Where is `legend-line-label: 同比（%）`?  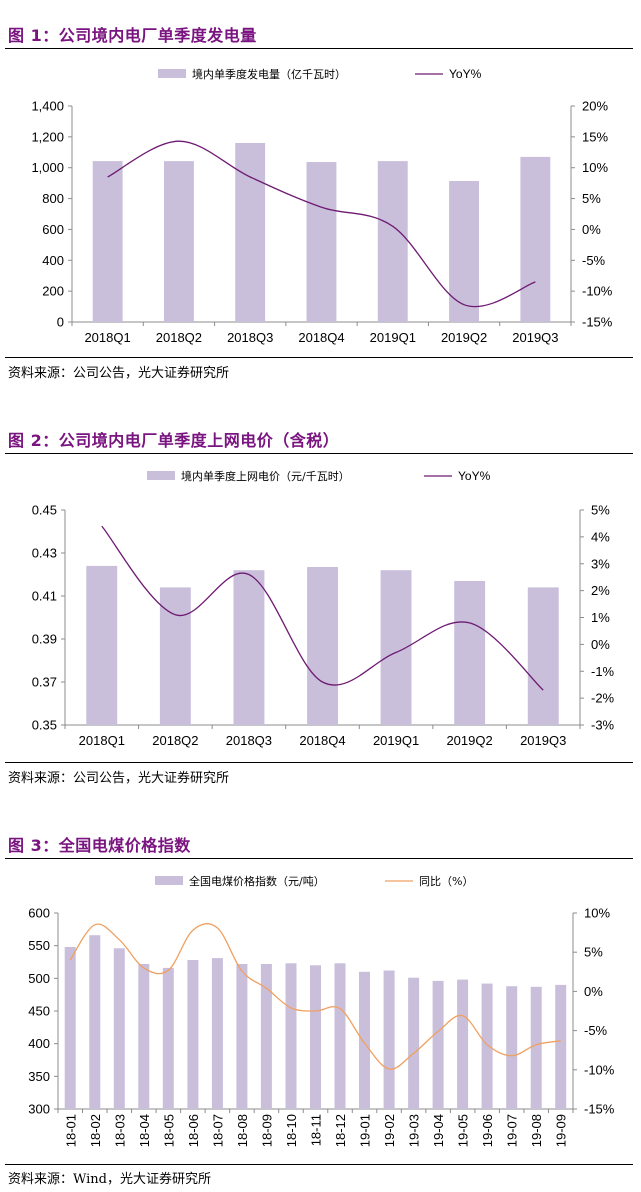
legend-line-label: 同比（%） is located at coordinates (446, 881).